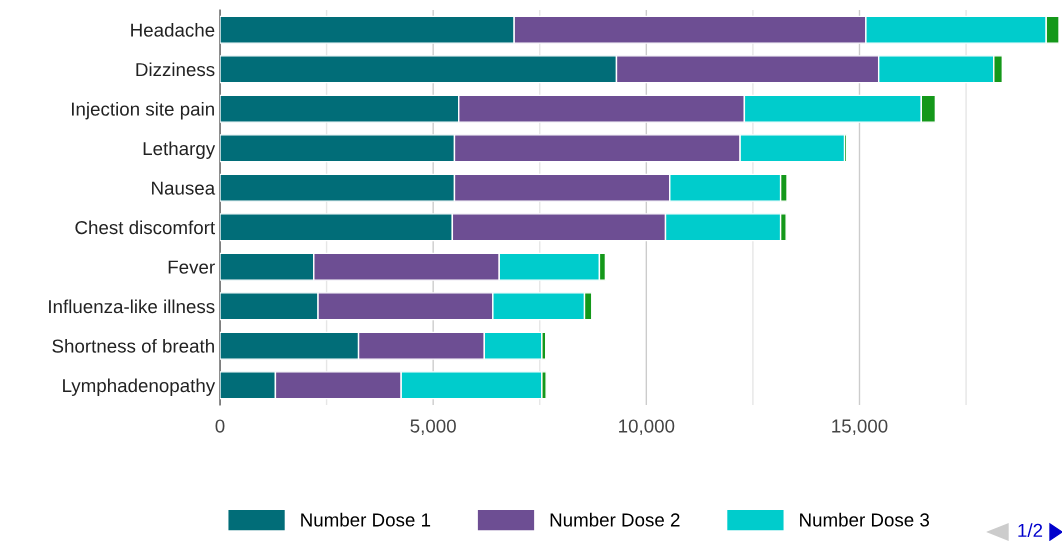  Describe the element at coordinates (175, 69) in the screenshot. I see `y-tick-label: Dizziness` at that location.